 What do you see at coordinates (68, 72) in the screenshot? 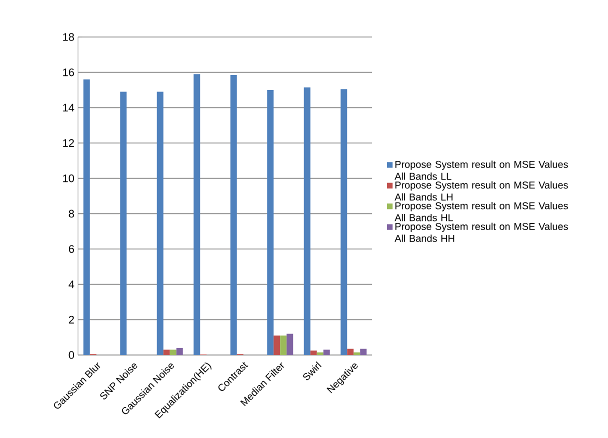
I see `y-tick-label: 16` at bounding box center [68, 72].